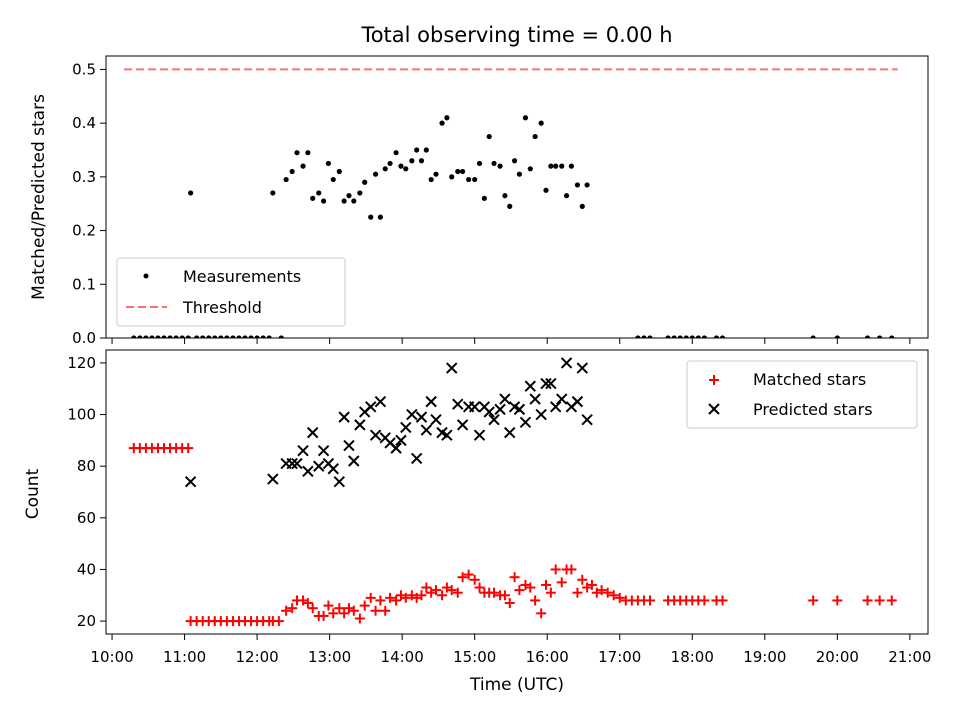 The image size is (960, 720). Describe the element at coordinates (802, 394) in the screenshot. I see `count-legend: Matched stars Predicted stars` at that location.